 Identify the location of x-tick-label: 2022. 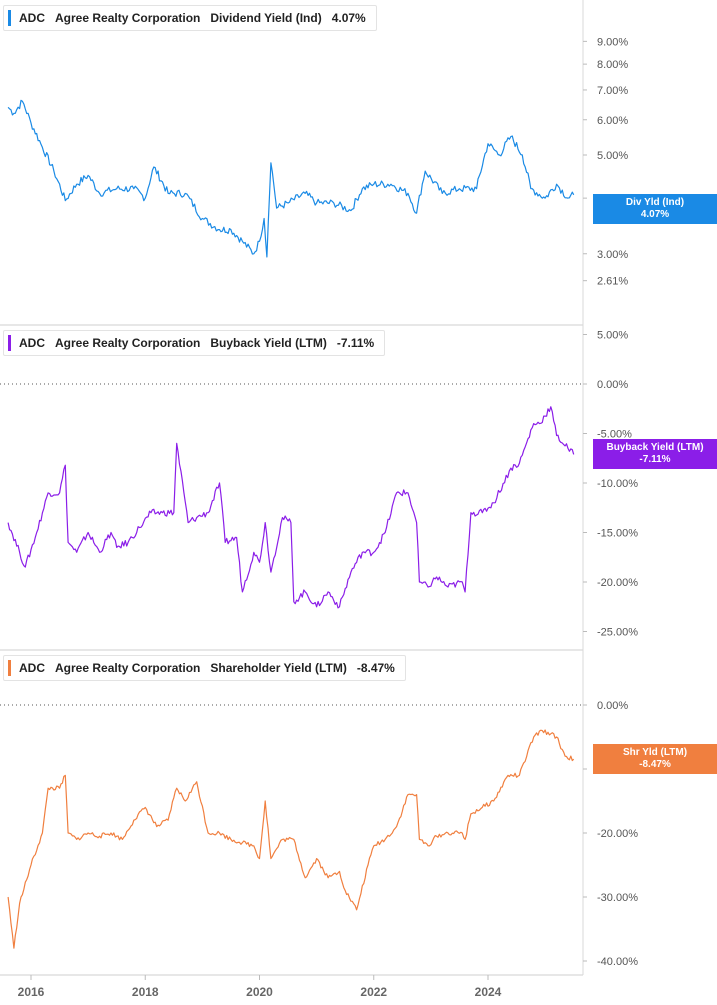
(373, 992).